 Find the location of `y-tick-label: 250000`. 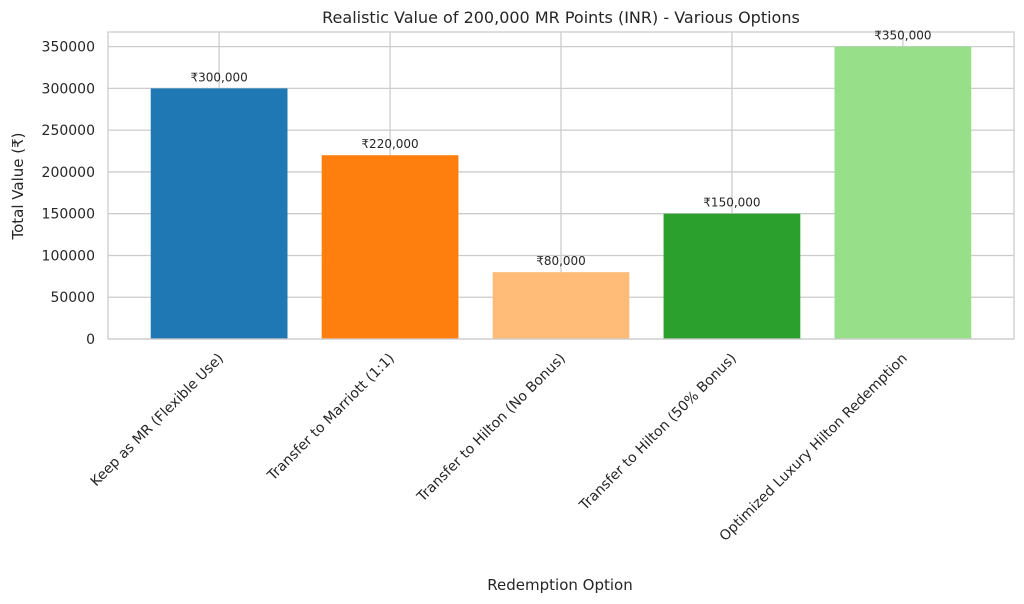

y-tick-label: 250000 is located at coordinates (68, 131).